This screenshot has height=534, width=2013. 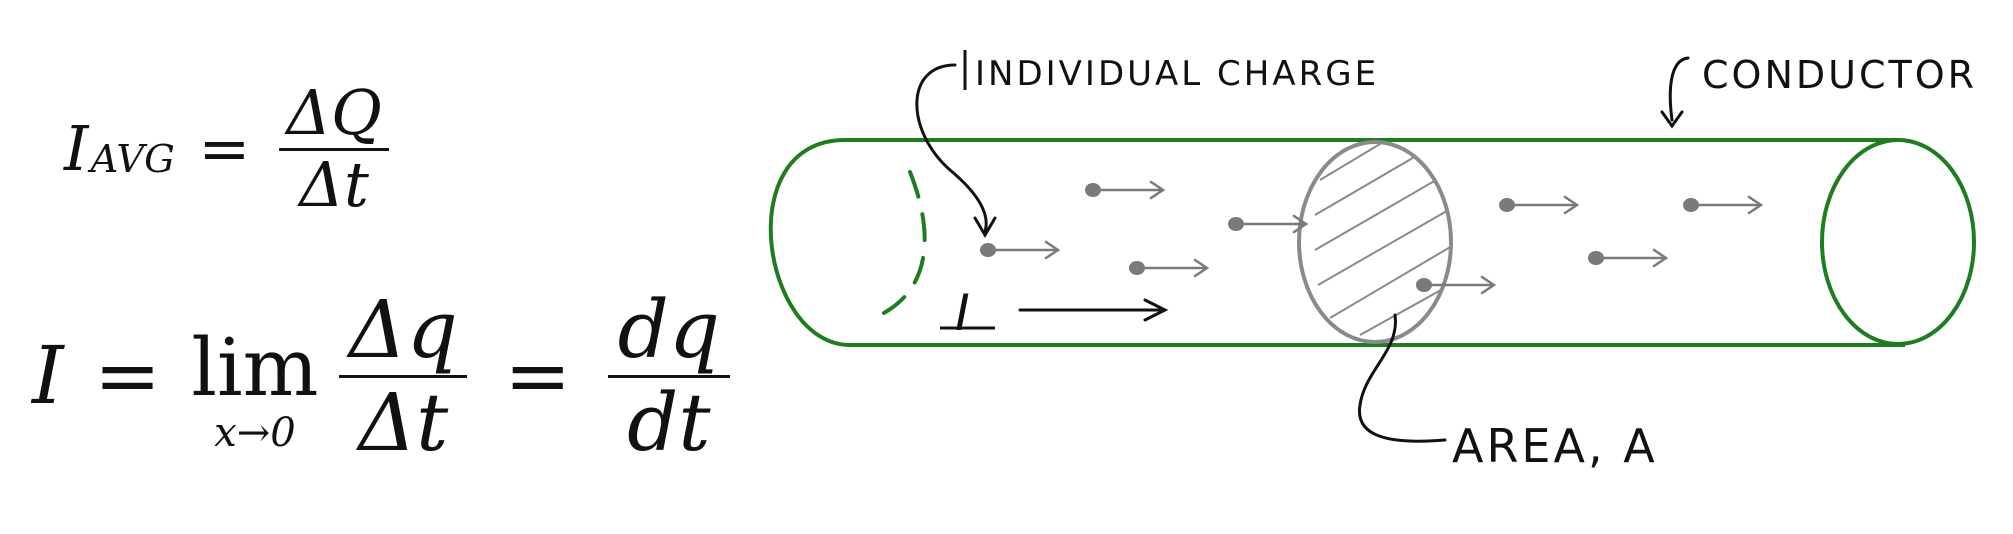 I want to click on charge-over-time-fraction: ΔQ Δt, so click(x=334, y=149).